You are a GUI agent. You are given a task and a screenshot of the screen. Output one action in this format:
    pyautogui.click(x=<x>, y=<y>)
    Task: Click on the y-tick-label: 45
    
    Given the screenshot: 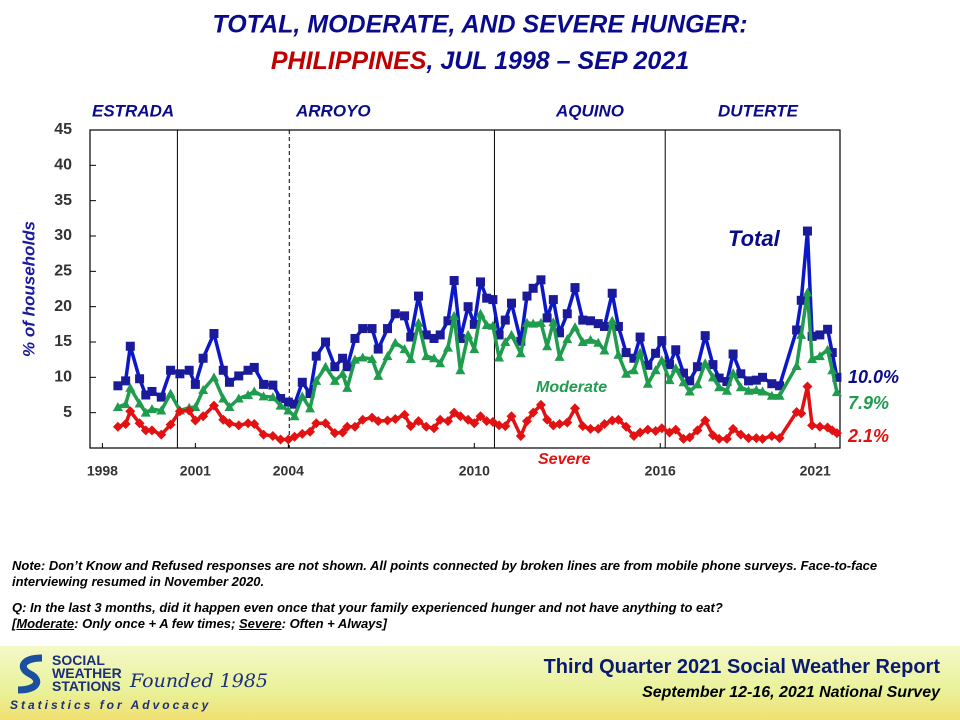 What is the action you would take?
    pyautogui.click(x=63, y=129)
    